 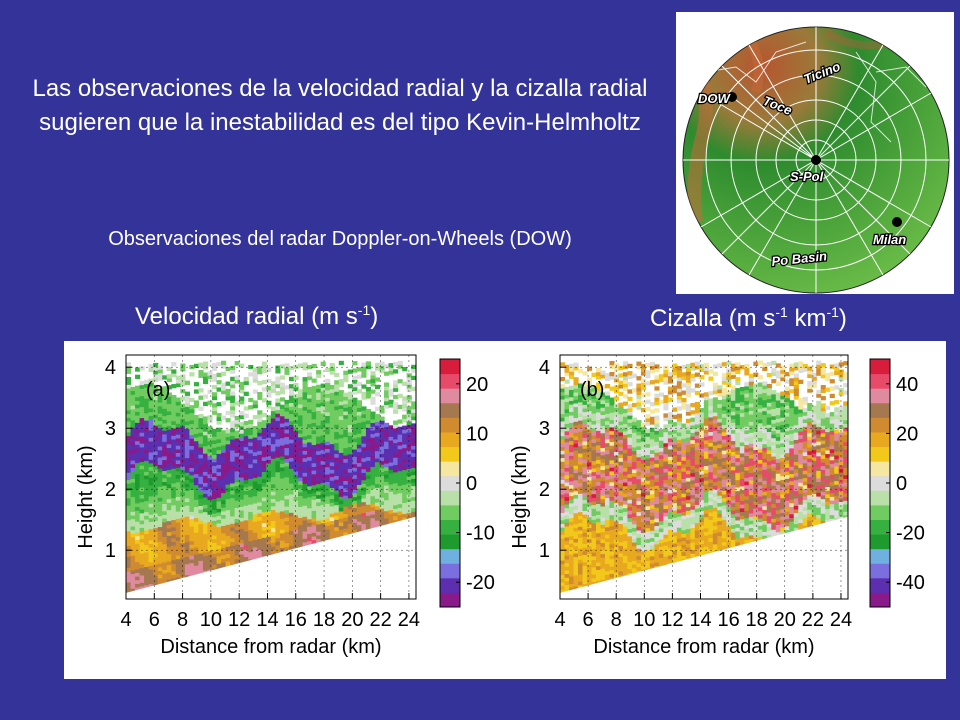 I want to click on shear-title-mid: km, so click(x=807, y=318).